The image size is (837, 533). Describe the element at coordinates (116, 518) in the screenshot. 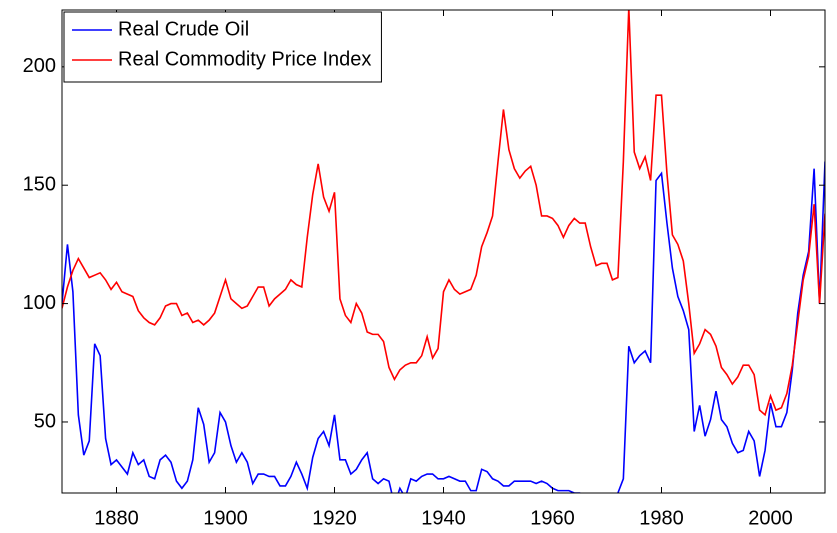

I see `x-tick-label: 1880` at that location.